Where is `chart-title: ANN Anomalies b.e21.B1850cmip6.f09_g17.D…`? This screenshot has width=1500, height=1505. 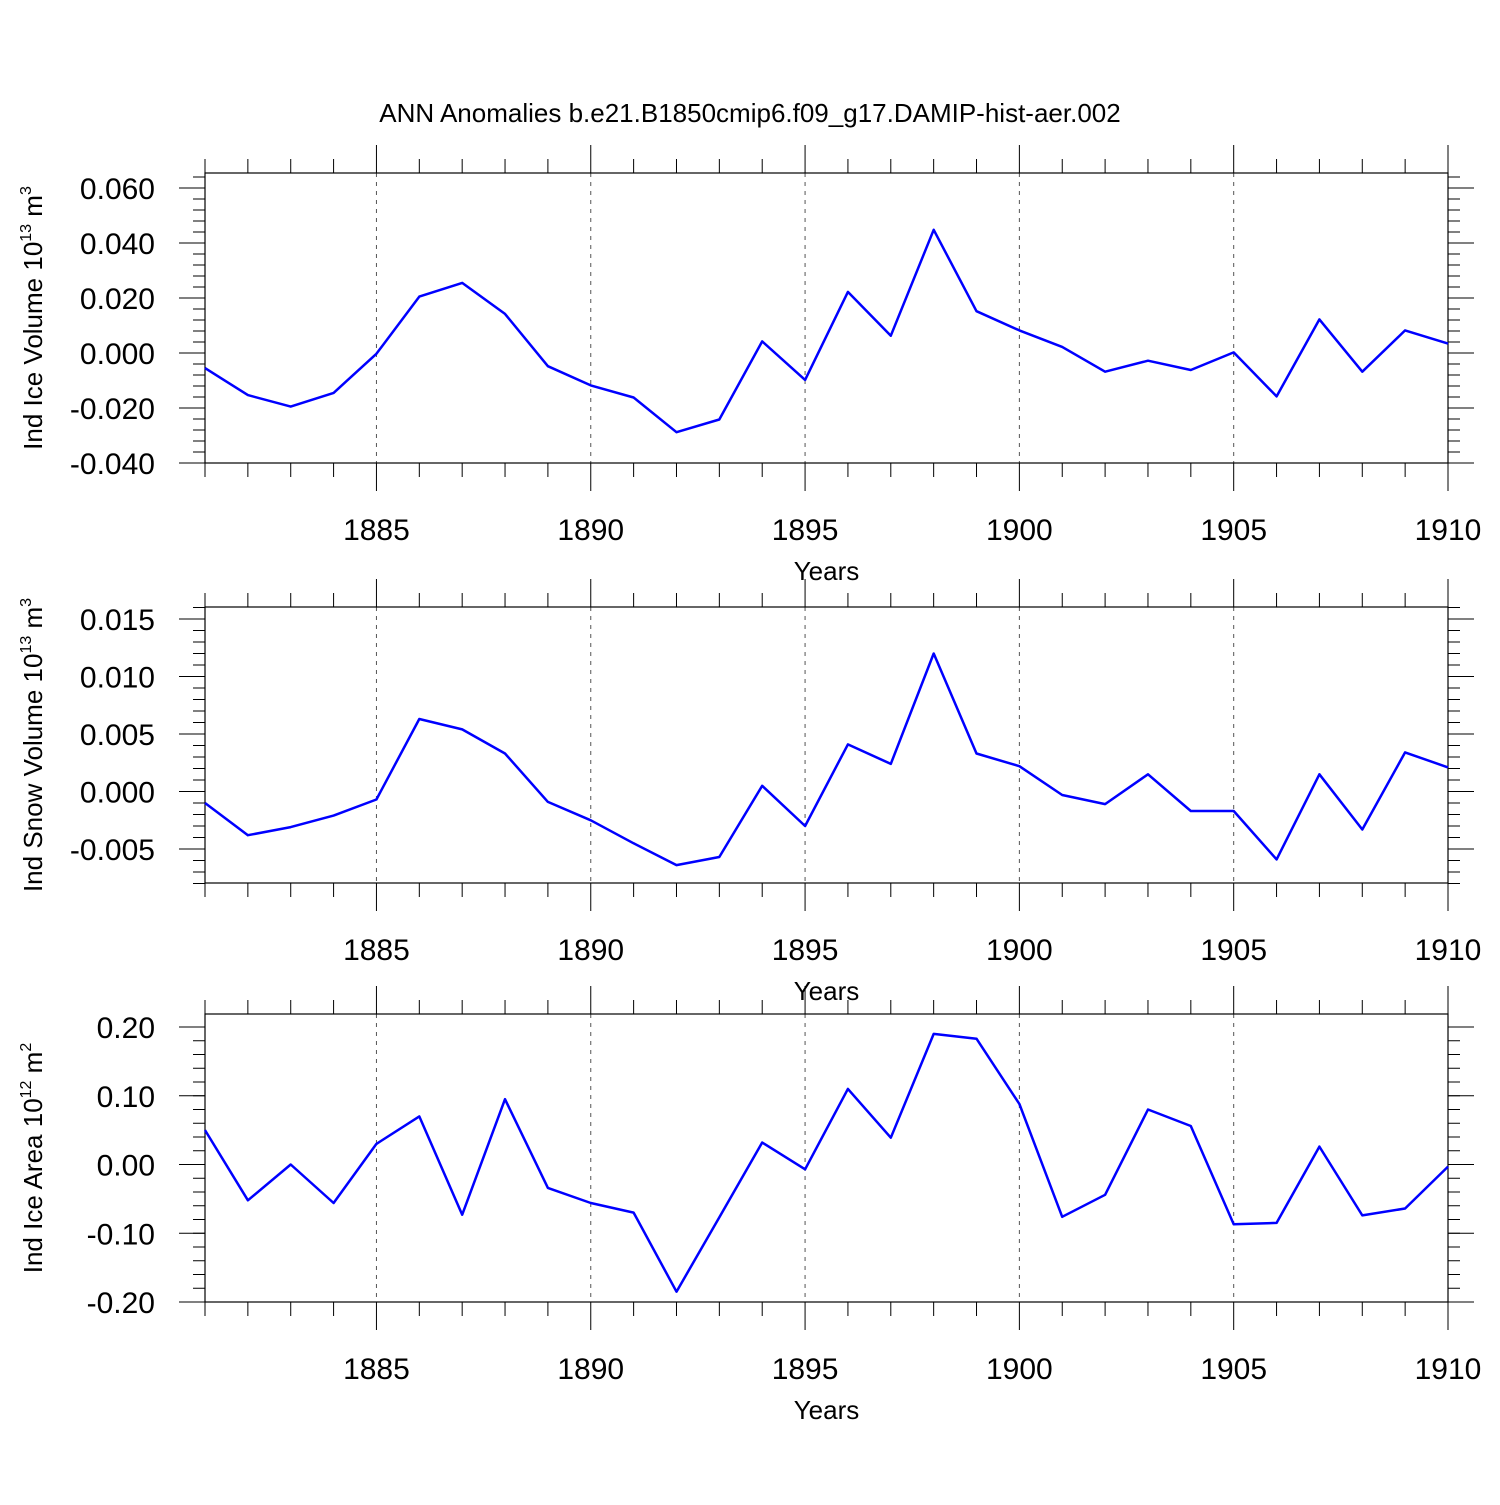
chart-title: ANN Anomalies b.e21.B1850cmip6.f09_g17.D… is located at coordinates (750, 113).